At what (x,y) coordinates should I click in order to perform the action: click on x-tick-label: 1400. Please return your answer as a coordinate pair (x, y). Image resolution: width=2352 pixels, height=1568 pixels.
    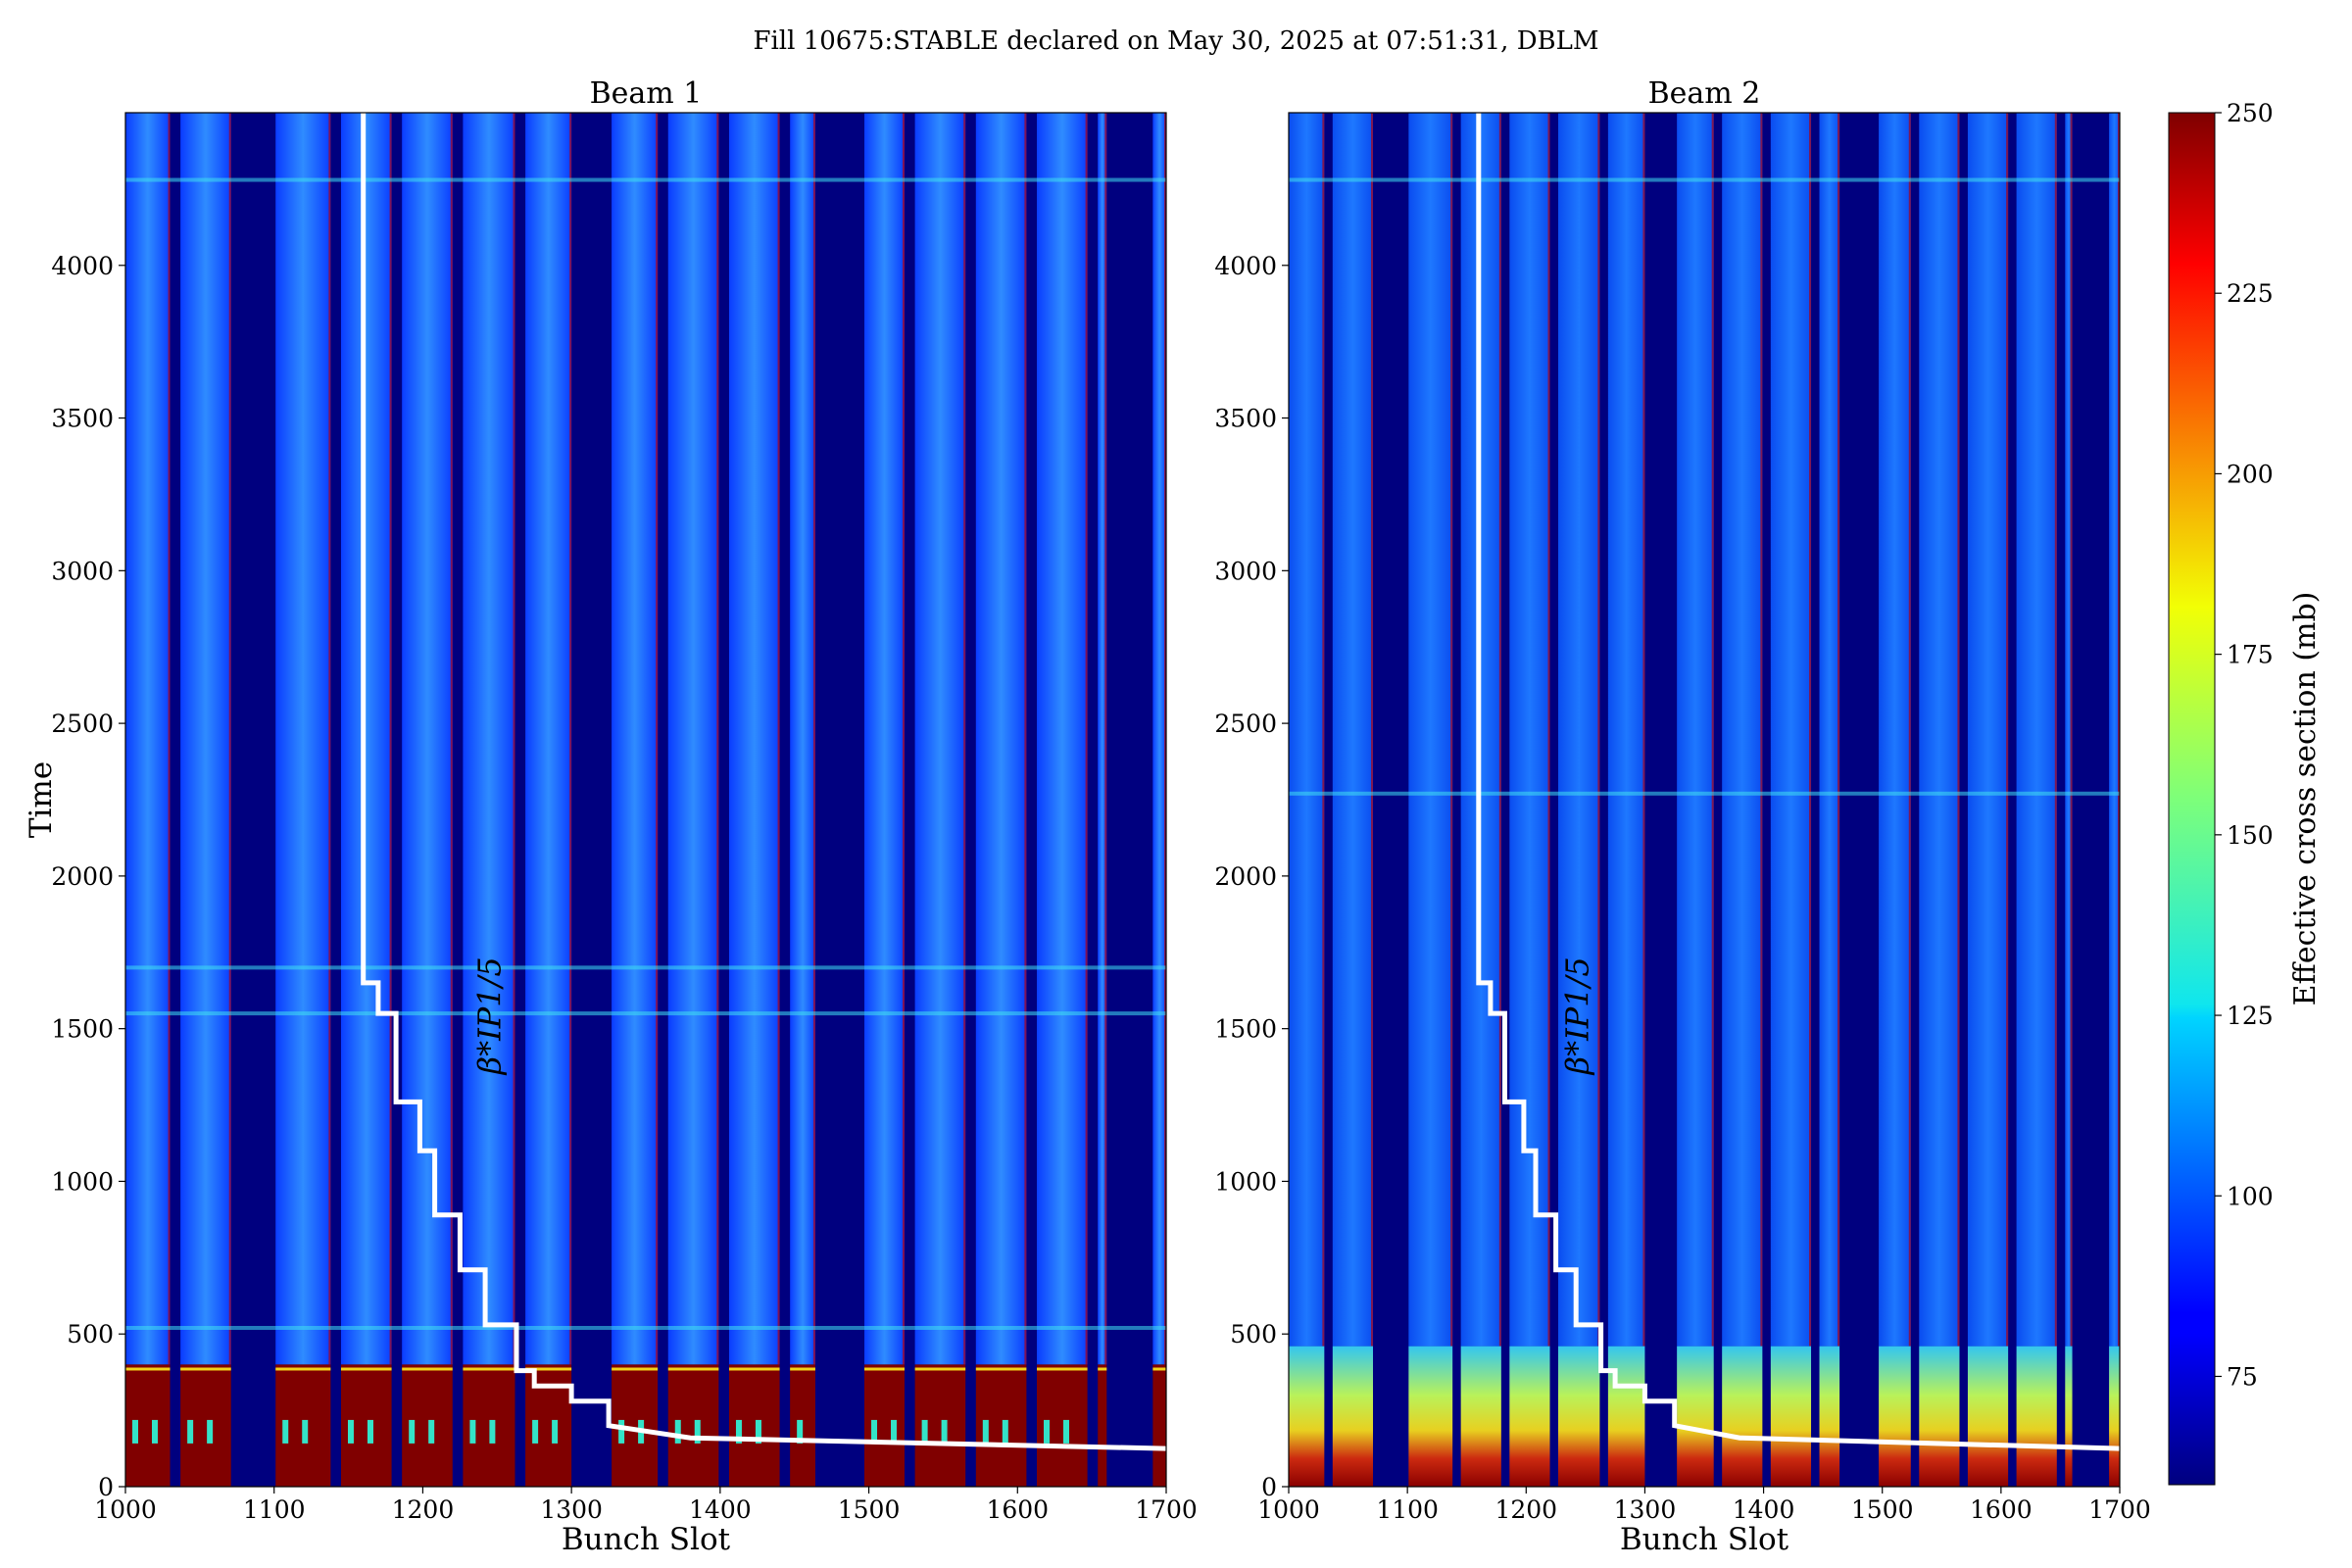
    Looking at the image, I should click on (720, 1509).